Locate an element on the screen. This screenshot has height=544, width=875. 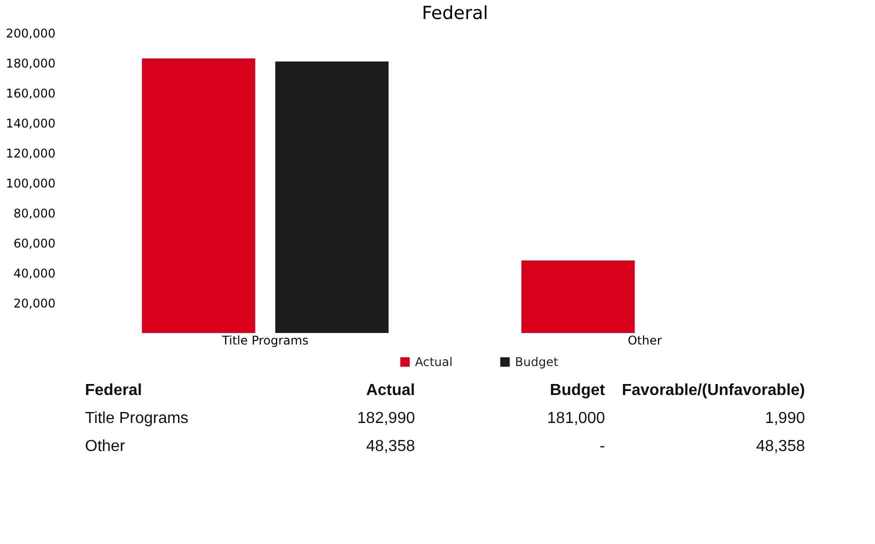
text: 1,990 is located at coordinates (785, 418).